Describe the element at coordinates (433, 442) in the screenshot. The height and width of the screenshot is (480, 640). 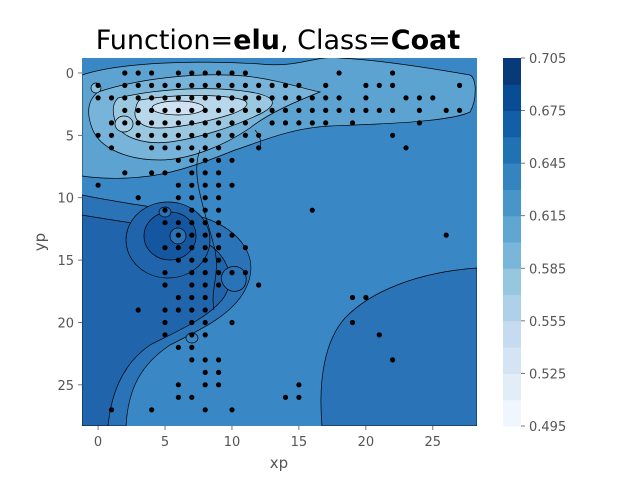
I see `x-tick-label: 25` at that location.